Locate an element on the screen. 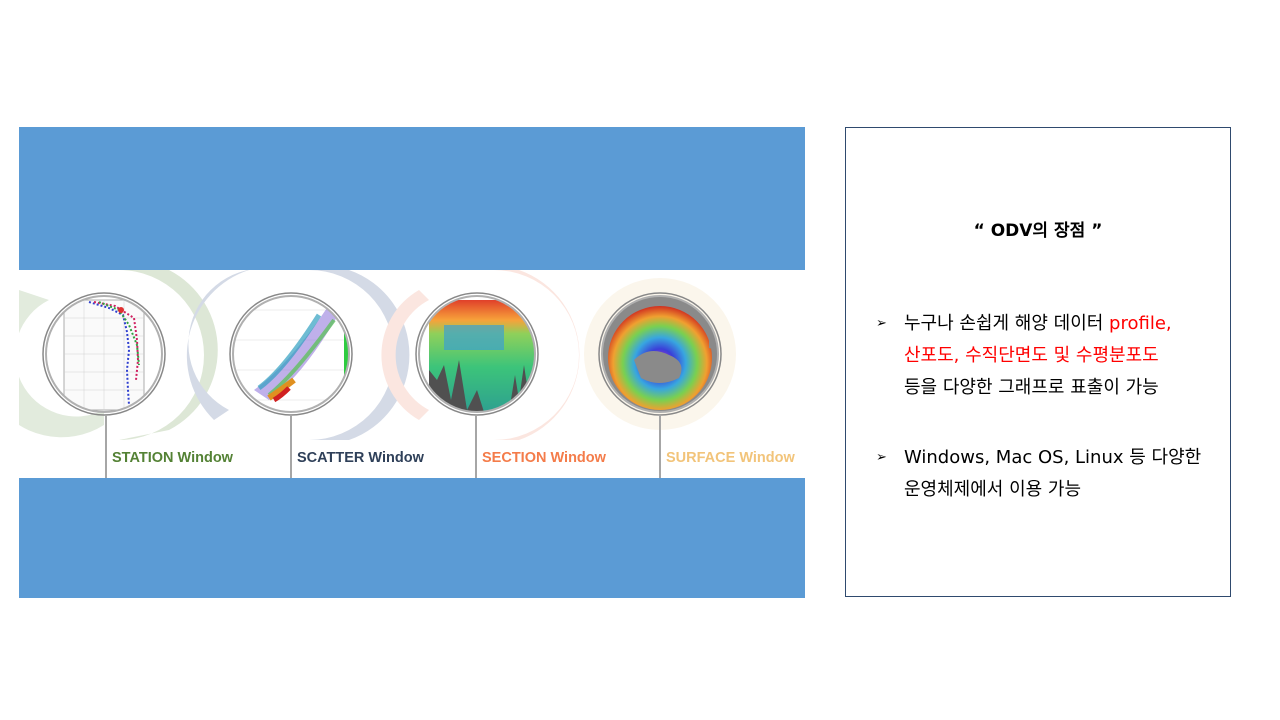 The height and width of the screenshot is (720, 1280). bullet-1-text: 누구나 손쉽게 해양 데이터 is located at coordinates (1007, 323).